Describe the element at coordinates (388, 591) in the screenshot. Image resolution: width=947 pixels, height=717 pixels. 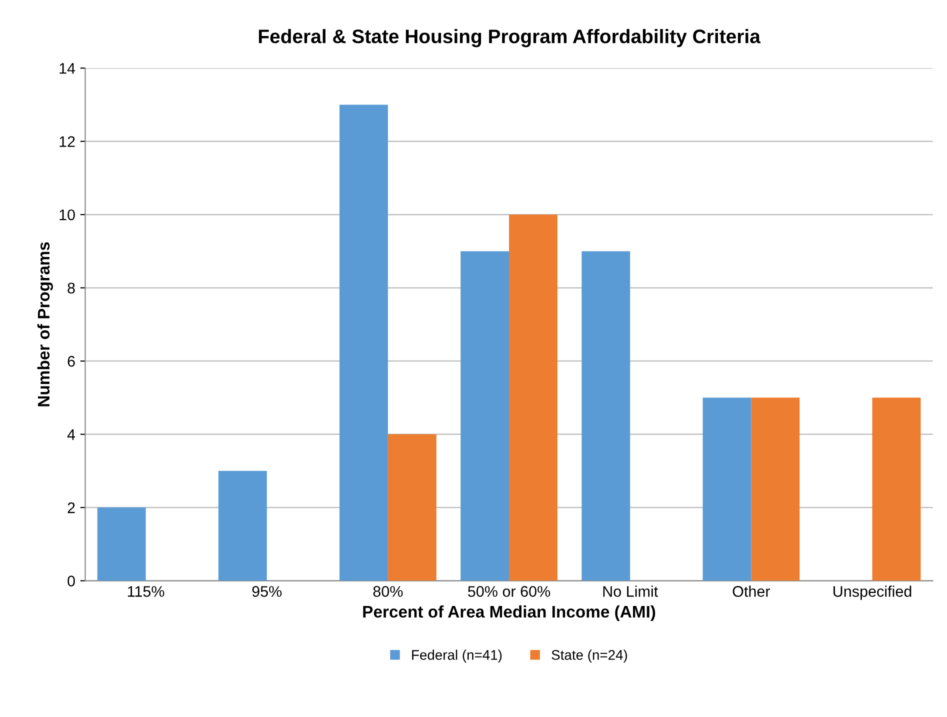
I see `x-tick-label: 80%` at that location.